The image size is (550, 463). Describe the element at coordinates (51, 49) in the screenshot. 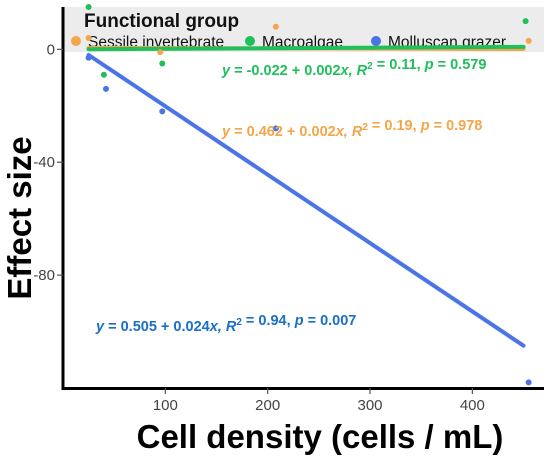

I see `y-tick-label-1: 0` at that location.